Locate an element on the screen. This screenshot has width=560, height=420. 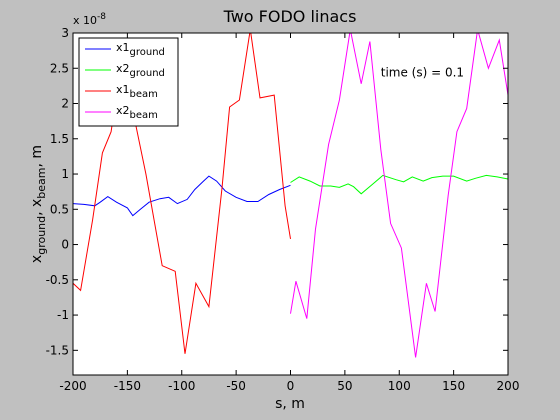
chart-title: Two FODO linacs is located at coordinates (290, 16).